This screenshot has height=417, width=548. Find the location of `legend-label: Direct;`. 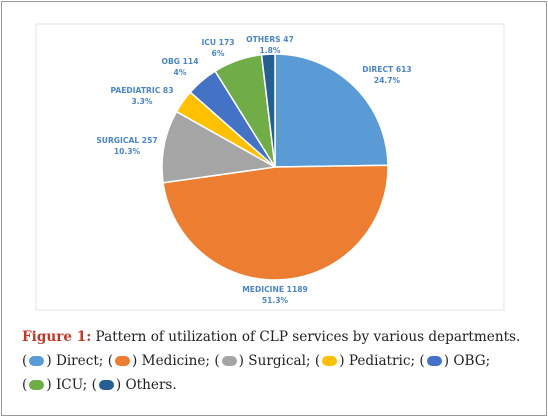

legend-label: Direct; is located at coordinates (79, 361).